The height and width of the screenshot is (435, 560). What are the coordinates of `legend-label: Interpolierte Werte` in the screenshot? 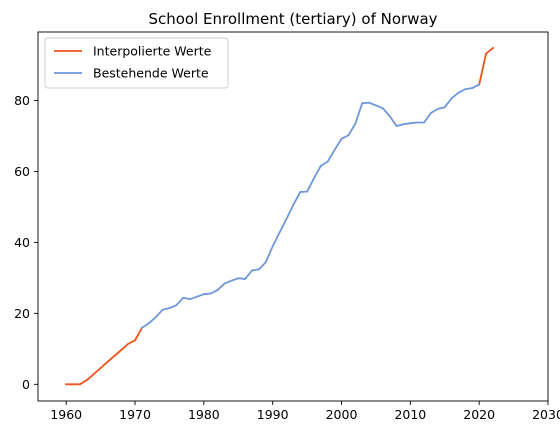 It's located at (152, 51).